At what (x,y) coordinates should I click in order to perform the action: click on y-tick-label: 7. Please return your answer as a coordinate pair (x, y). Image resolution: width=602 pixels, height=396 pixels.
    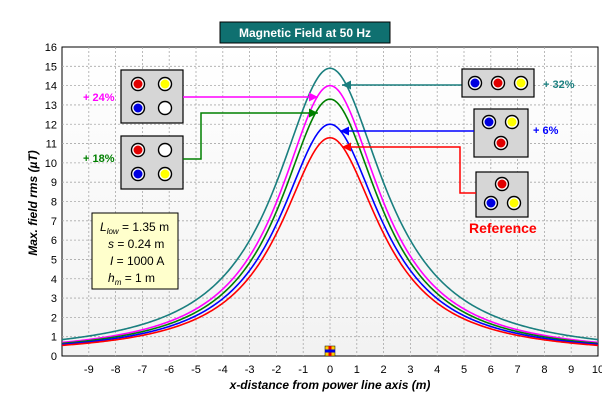
    Looking at the image, I should click on (54, 222).